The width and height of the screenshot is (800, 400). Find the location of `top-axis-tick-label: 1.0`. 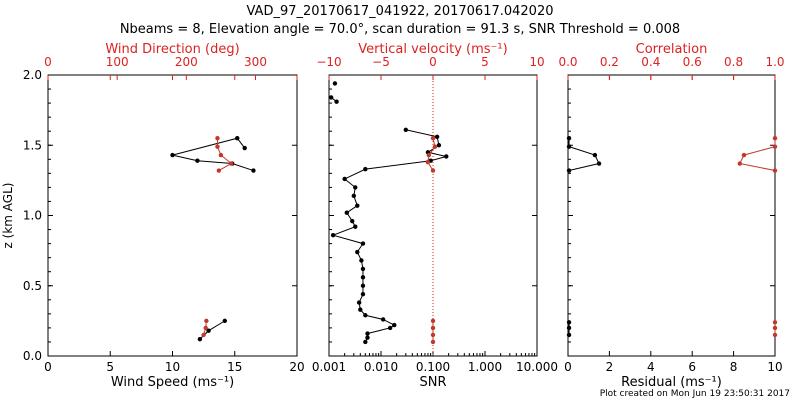

top-axis-tick-label: 1.0 is located at coordinates (774, 62).